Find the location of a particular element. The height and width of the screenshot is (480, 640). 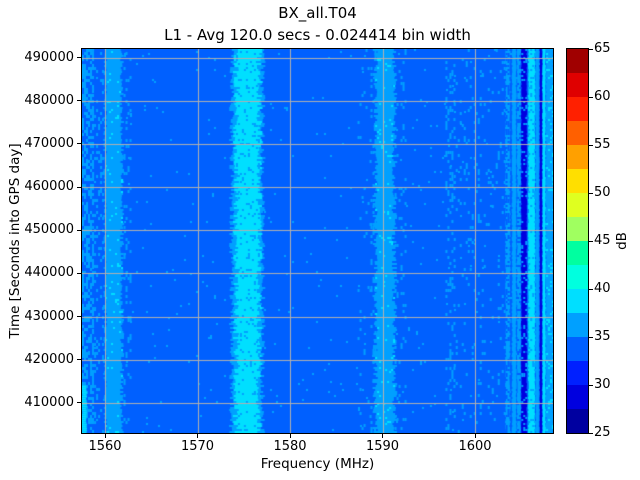

x-tick-label: 1590 is located at coordinates (382, 446).